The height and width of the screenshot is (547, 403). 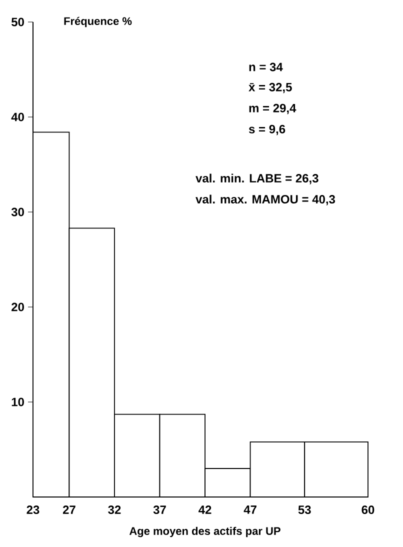 What do you see at coordinates (33, 510) in the screenshot?
I see `x-tick-label: 23` at bounding box center [33, 510].